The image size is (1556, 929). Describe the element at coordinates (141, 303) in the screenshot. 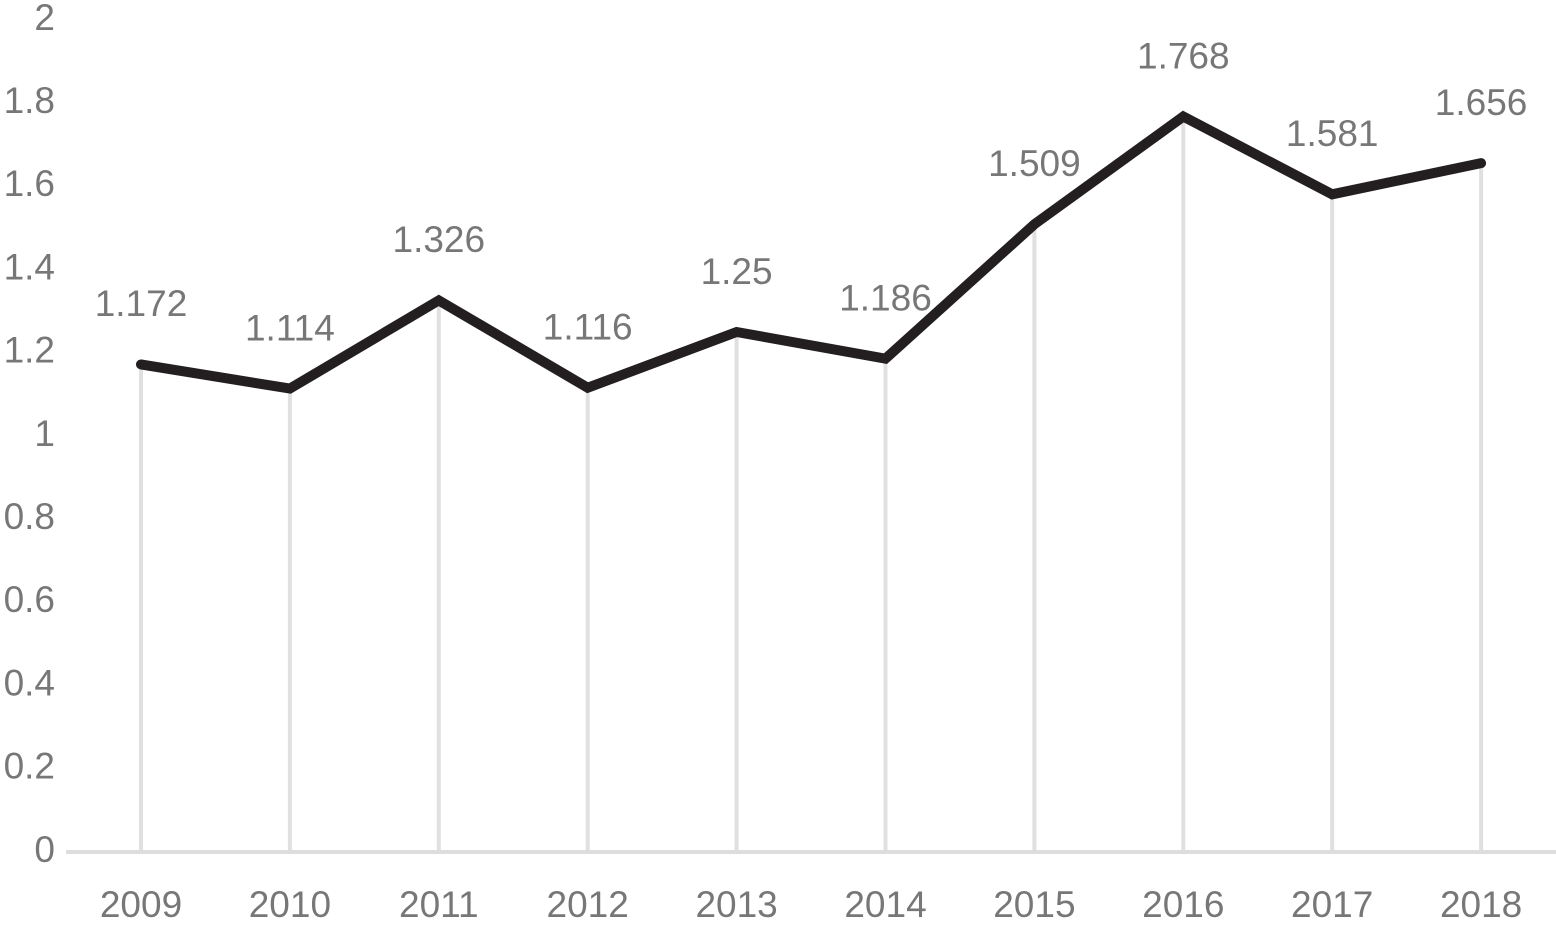

I see `data-label: 1.172` at that location.